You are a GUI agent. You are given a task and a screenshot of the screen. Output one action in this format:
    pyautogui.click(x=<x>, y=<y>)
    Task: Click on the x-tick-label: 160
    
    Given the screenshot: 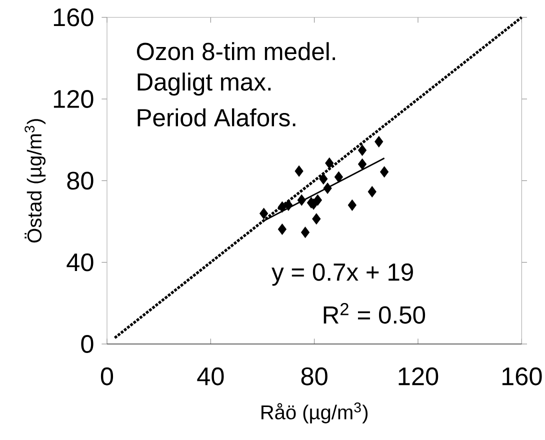 What is the action you would take?
    pyautogui.click(x=522, y=376)
    